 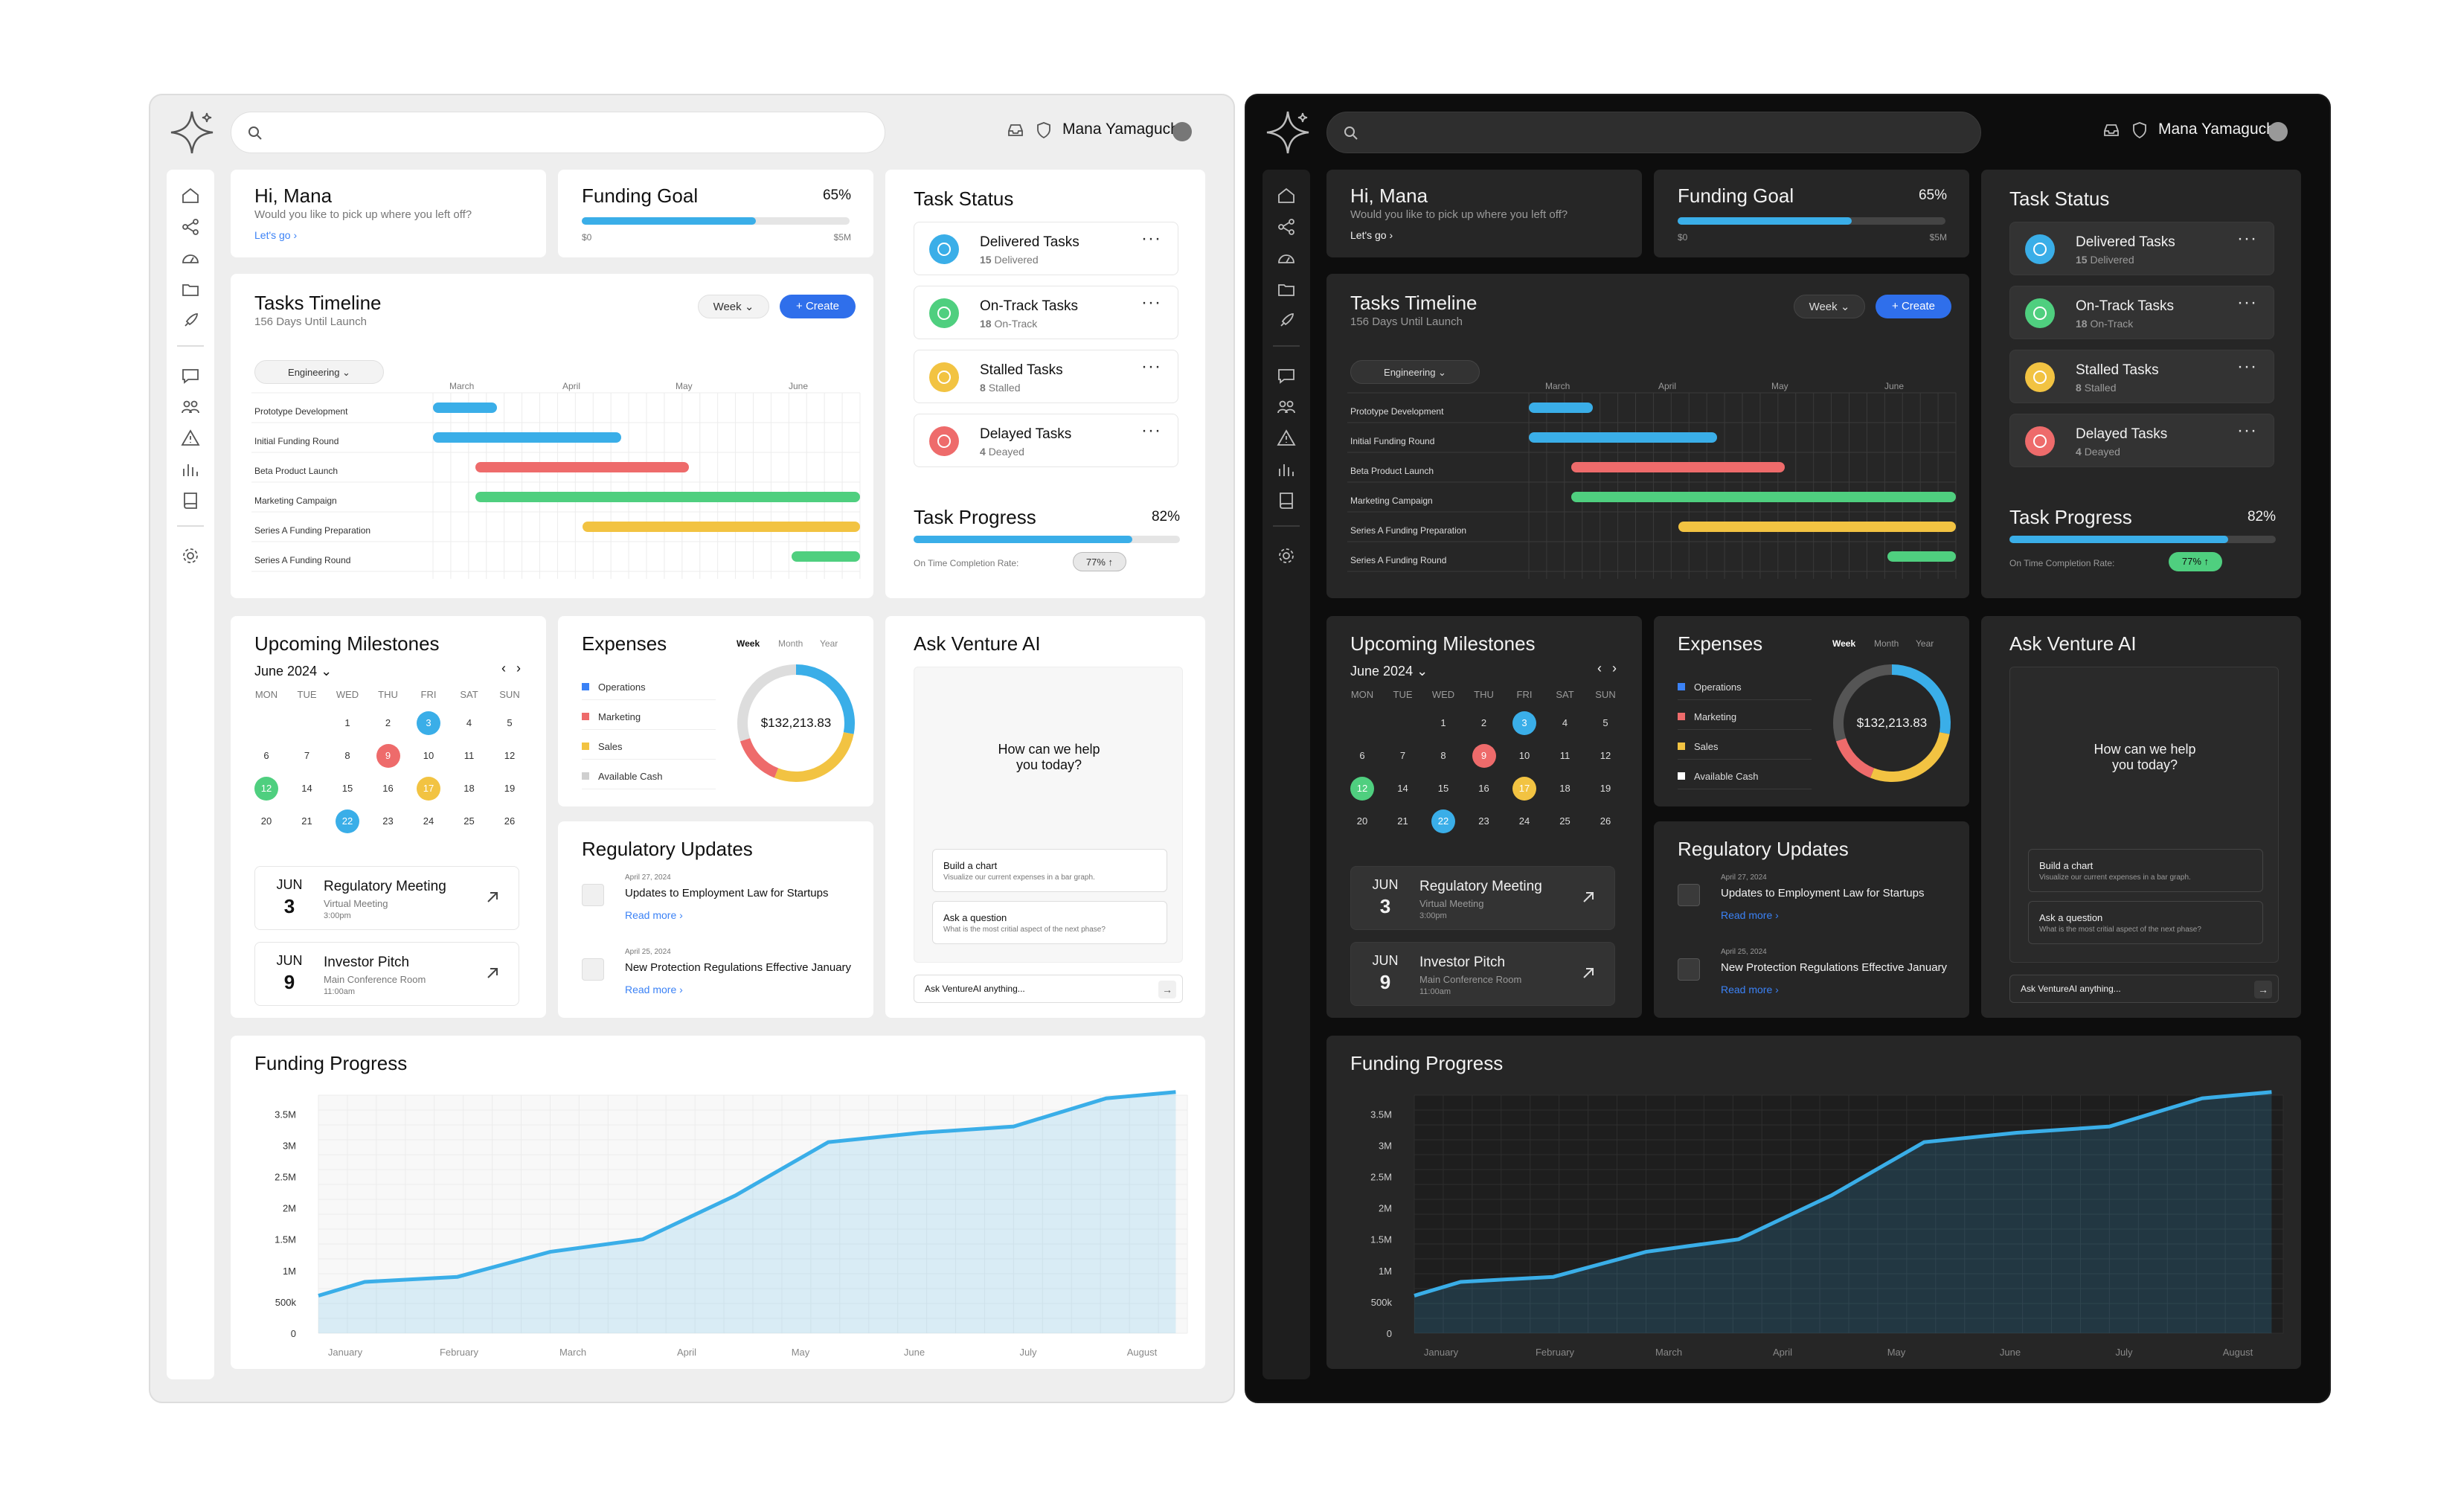 What do you see at coordinates (1666, 133) in the screenshot?
I see `search-input` at bounding box center [1666, 133].